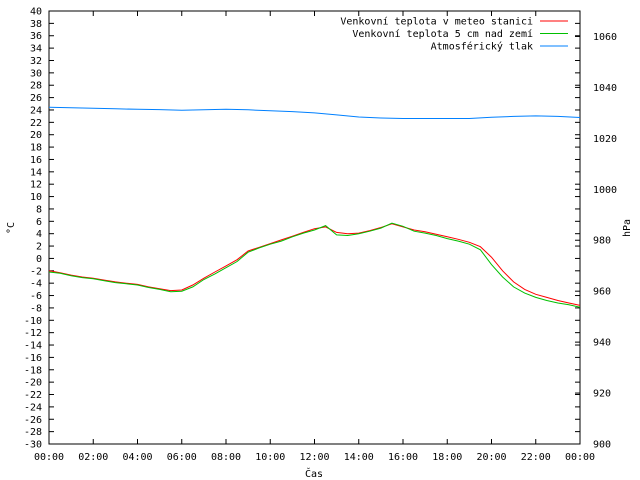  What do you see at coordinates (33, 346) in the screenshot?
I see `y-tick-label: -14` at bounding box center [33, 346].